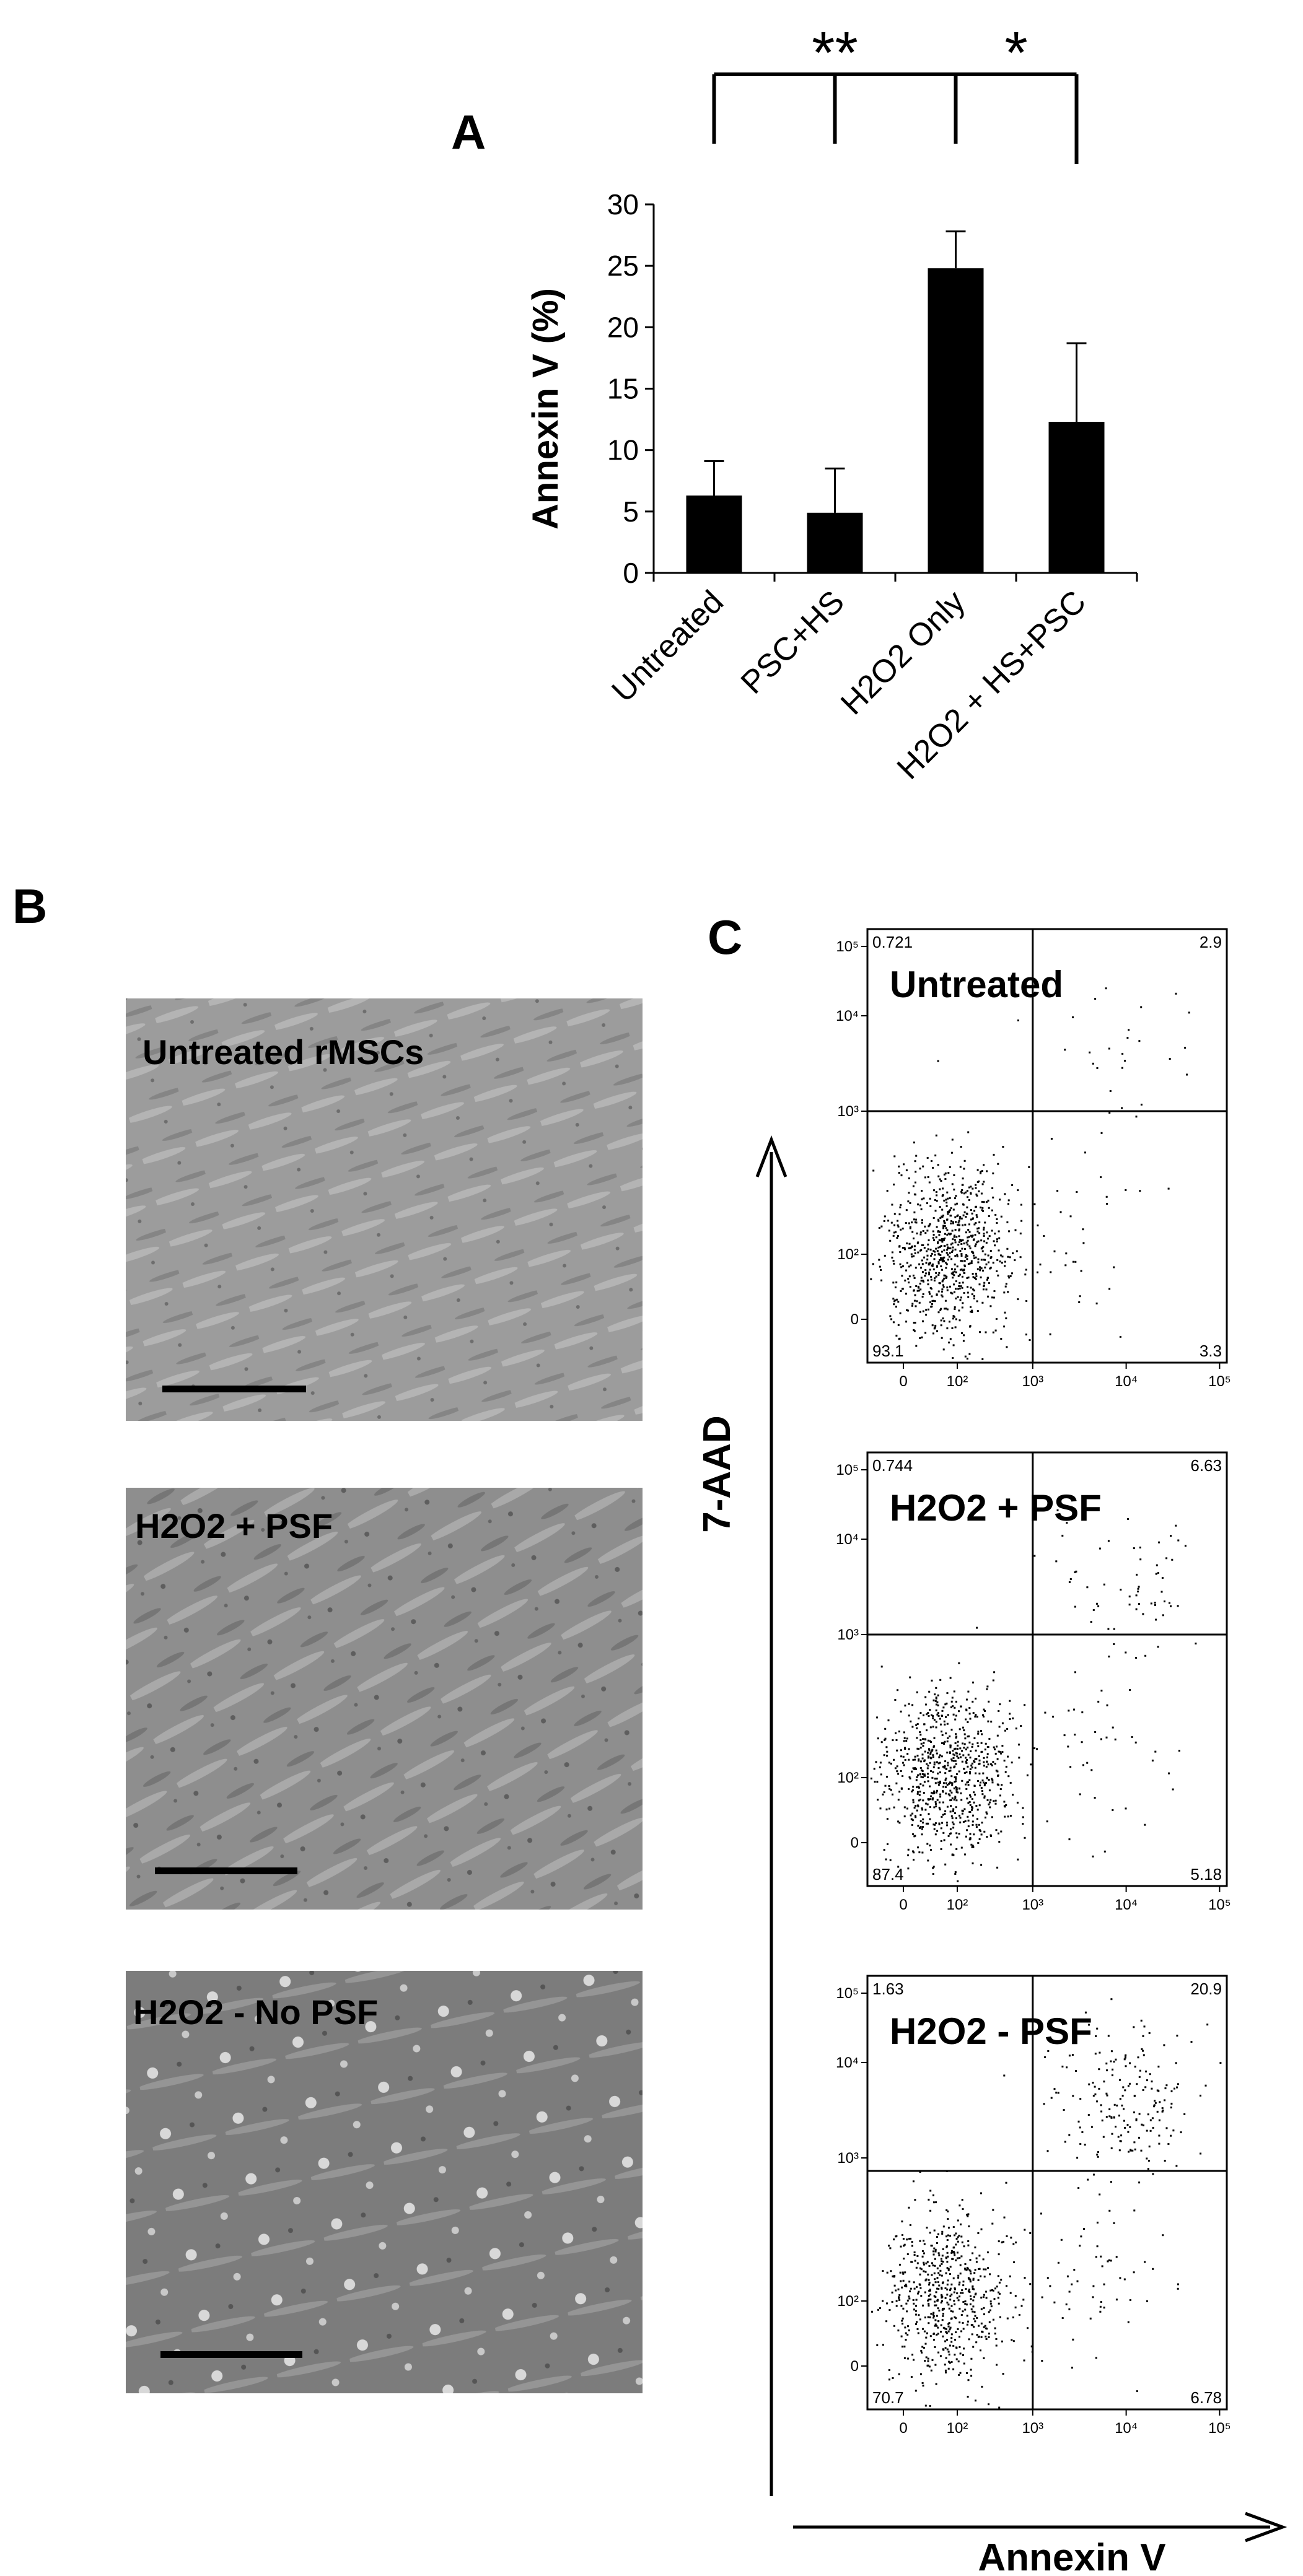 The width and height of the screenshot is (1303, 2576). Describe the element at coordinates (793, 642) in the screenshot. I see `category-label: PSC+HS` at that location.